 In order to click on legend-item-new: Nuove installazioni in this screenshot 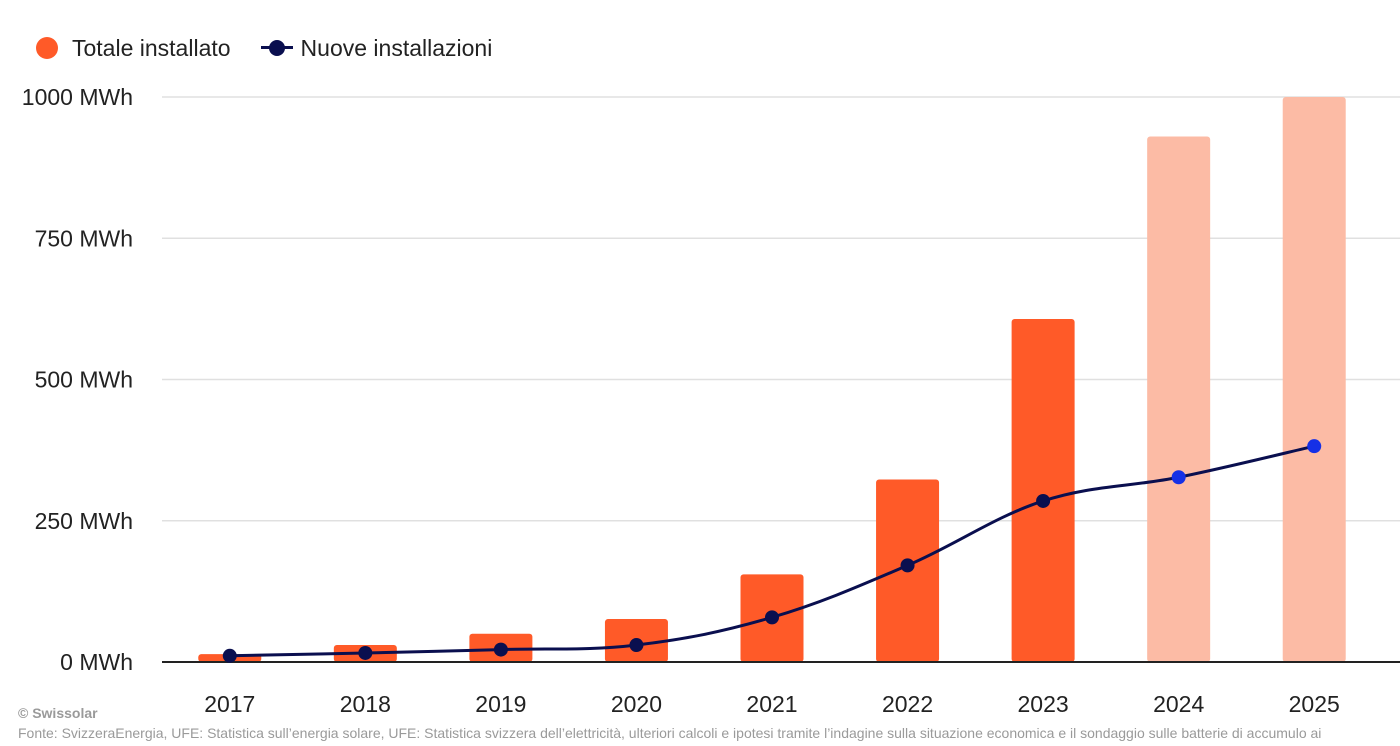, I will do `click(376, 48)`.